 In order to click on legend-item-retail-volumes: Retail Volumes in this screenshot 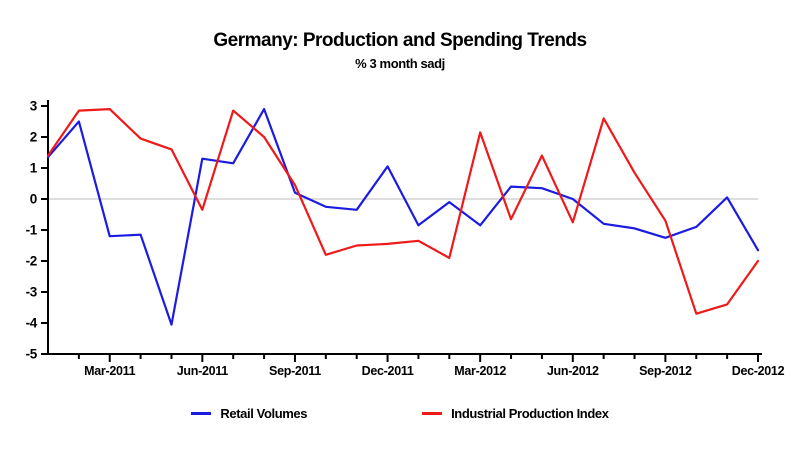, I will do `click(249, 413)`.